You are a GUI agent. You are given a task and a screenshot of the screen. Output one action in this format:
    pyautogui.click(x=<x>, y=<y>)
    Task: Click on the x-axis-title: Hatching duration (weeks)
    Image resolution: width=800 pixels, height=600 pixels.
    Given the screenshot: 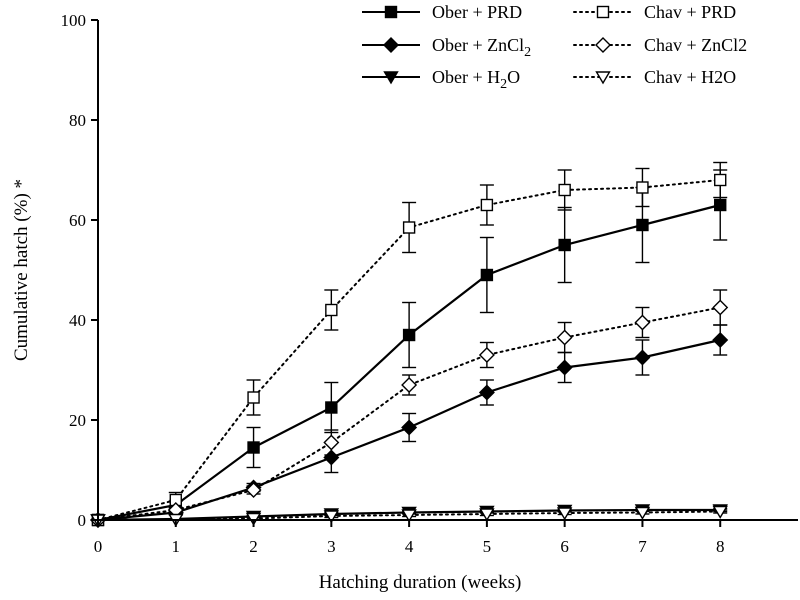 What is the action you would take?
    pyautogui.click(x=420, y=582)
    